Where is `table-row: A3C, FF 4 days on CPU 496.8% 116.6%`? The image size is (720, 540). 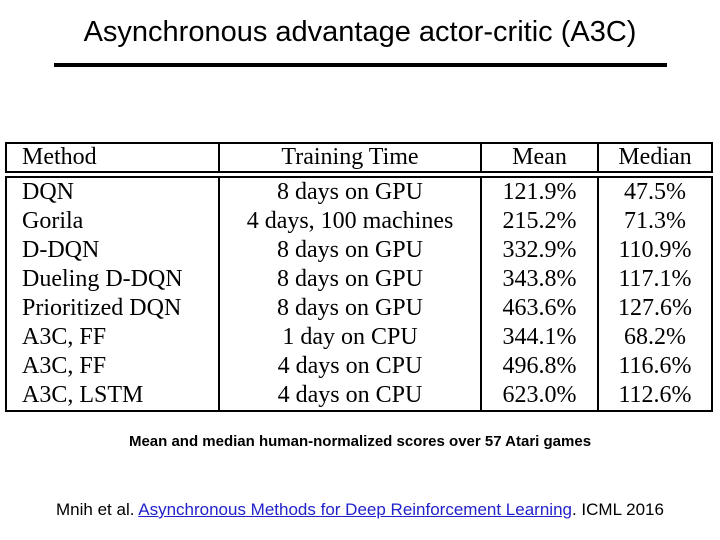
table-row: A3C, FF 4 days on CPU 496.8% 116.6% is located at coordinates (359, 366).